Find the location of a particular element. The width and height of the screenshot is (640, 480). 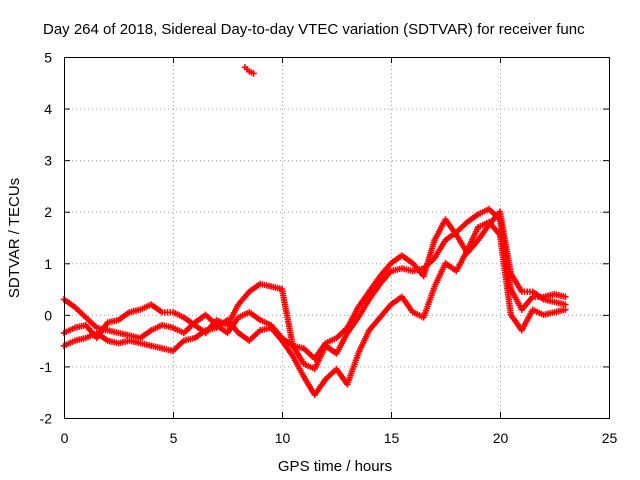

x-tick-label: 20 is located at coordinates (501, 438).